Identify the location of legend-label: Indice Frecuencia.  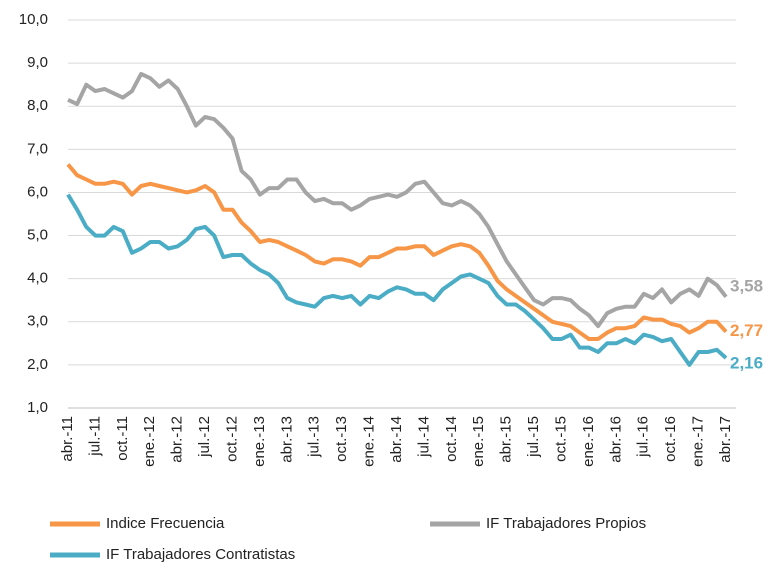
(165, 523).